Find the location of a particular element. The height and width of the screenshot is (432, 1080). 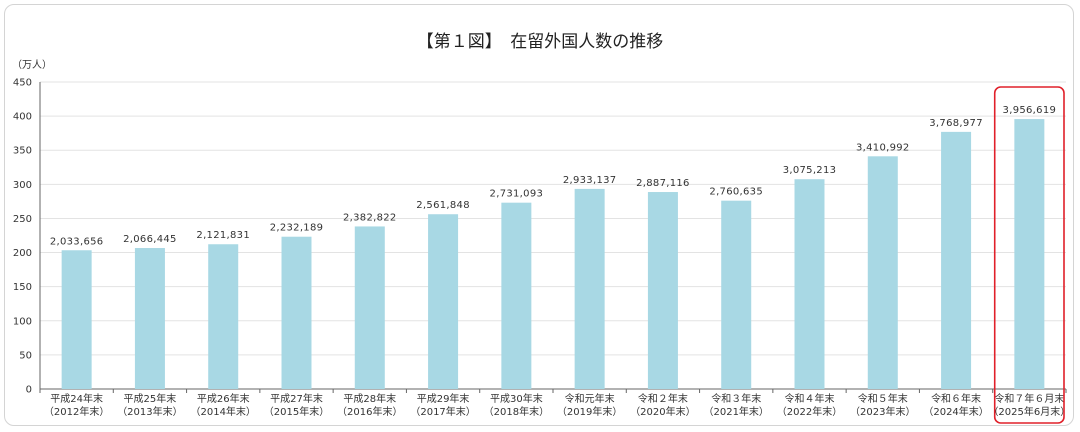

x-tick-sublabel: （2019年末） is located at coordinates (589, 411).